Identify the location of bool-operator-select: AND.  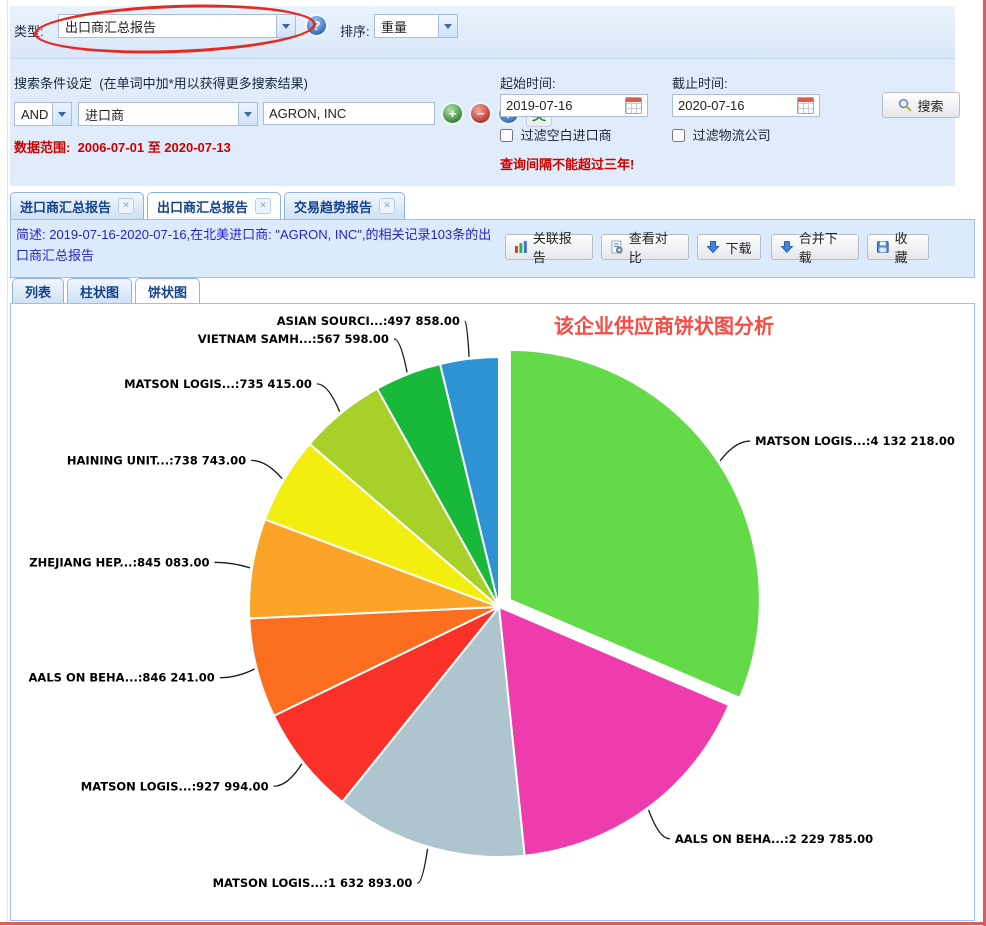
(43, 114).